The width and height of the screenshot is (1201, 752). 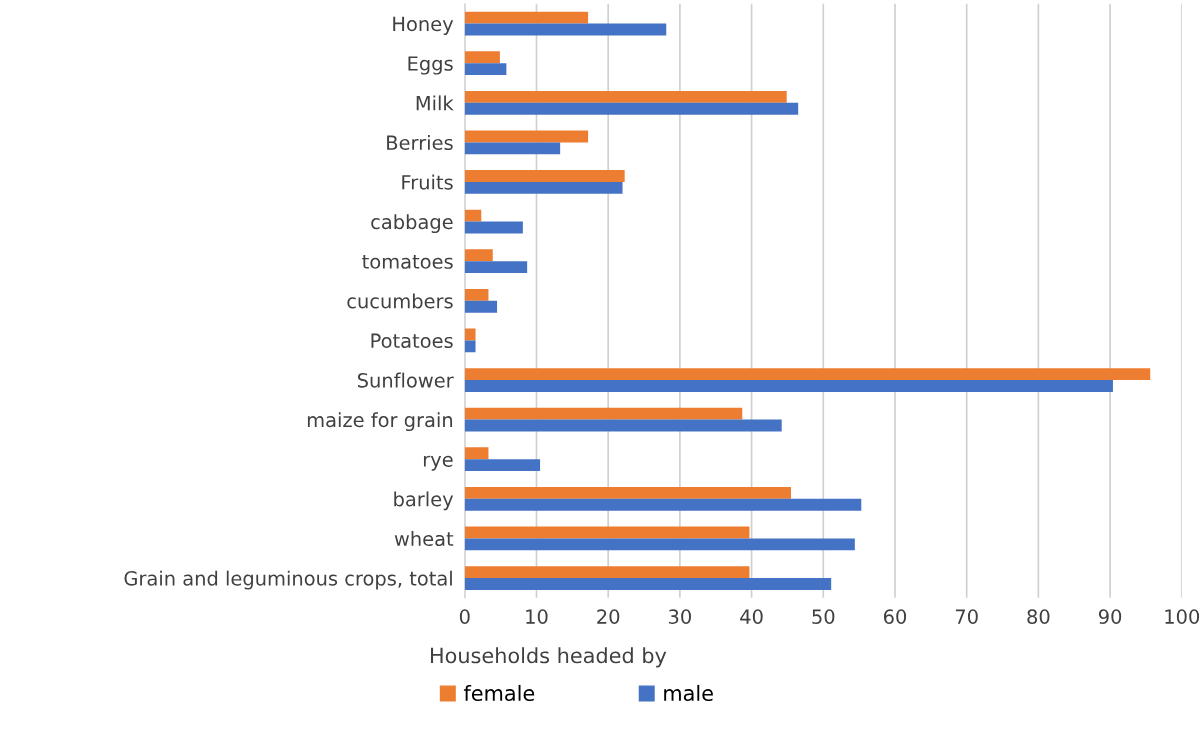 What do you see at coordinates (688, 693) in the screenshot?
I see `legend-label: male` at bounding box center [688, 693].